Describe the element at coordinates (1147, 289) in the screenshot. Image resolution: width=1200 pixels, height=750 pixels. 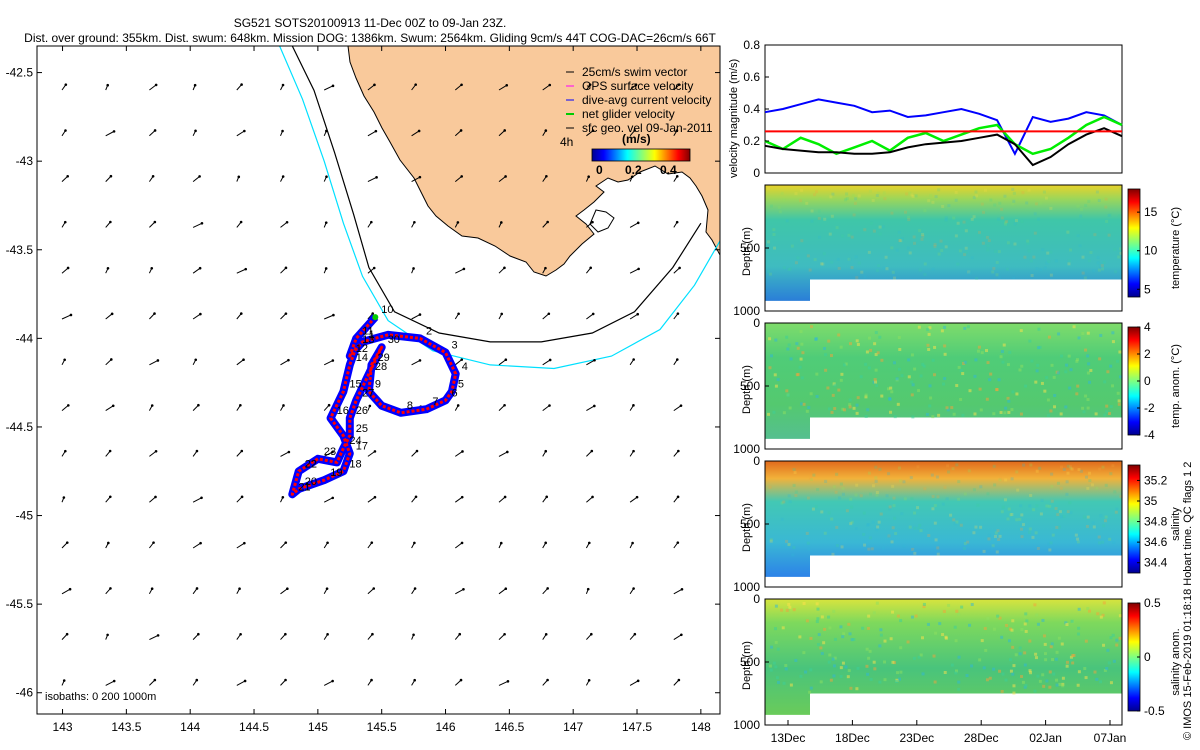
I see `colorbar-tick-label: 5` at that location.